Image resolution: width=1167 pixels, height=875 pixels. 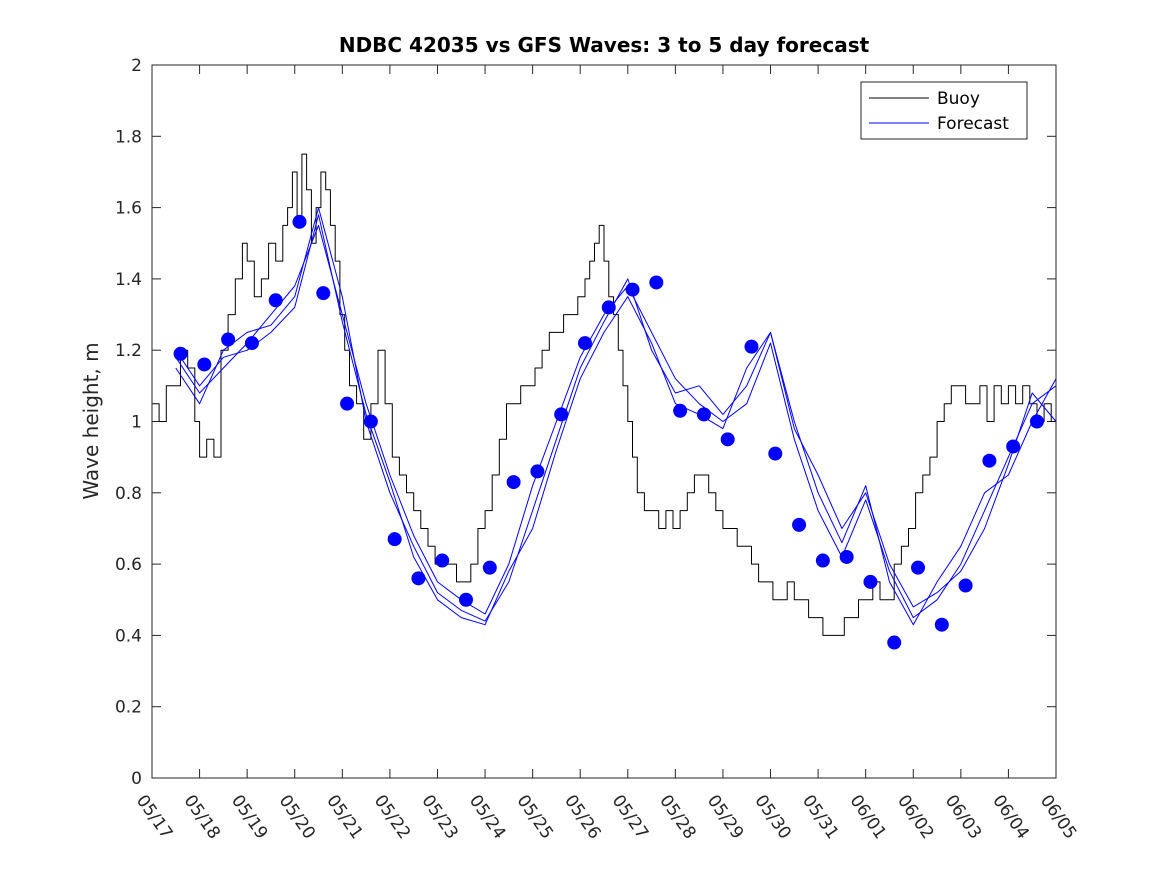 I want to click on y-tick-label: 0, so click(x=136, y=779).